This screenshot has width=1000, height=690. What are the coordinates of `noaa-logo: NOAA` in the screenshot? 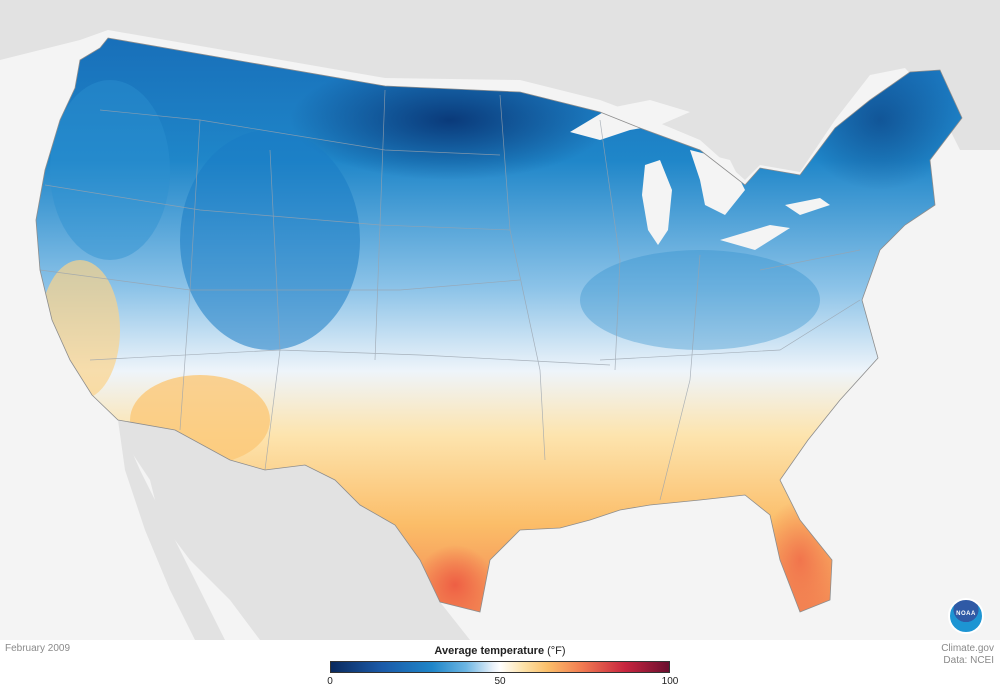 It's located at (966, 616).